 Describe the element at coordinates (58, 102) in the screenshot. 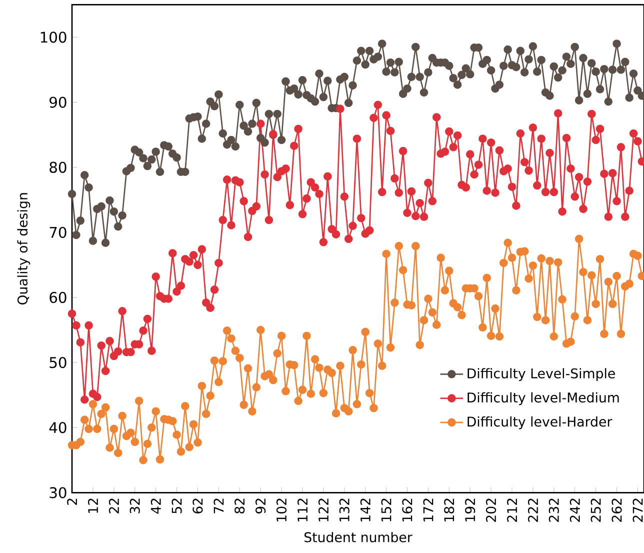

I see `y-tick-label: 90` at that location.